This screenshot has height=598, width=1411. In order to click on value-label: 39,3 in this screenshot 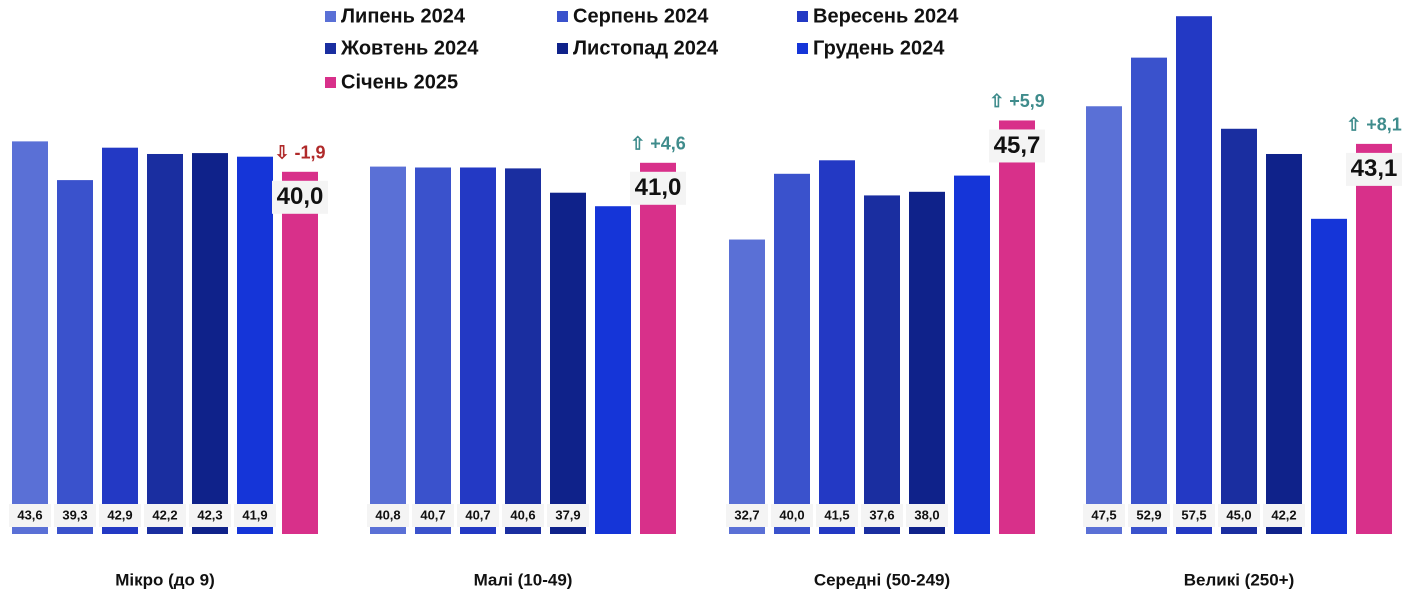, I will do `click(74, 514)`.